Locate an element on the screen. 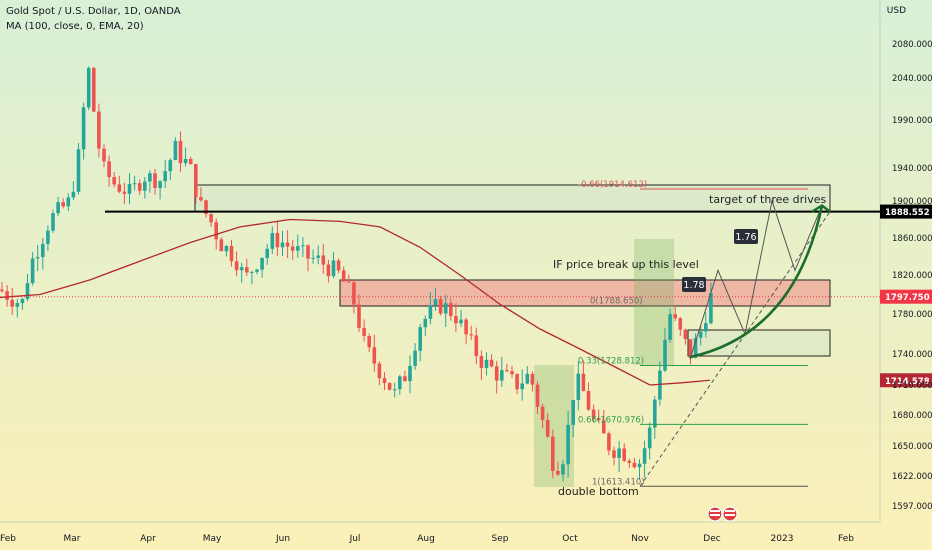 The image size is (932, 554). price-tag: 1714.578 is located at coordinates (907, 382).